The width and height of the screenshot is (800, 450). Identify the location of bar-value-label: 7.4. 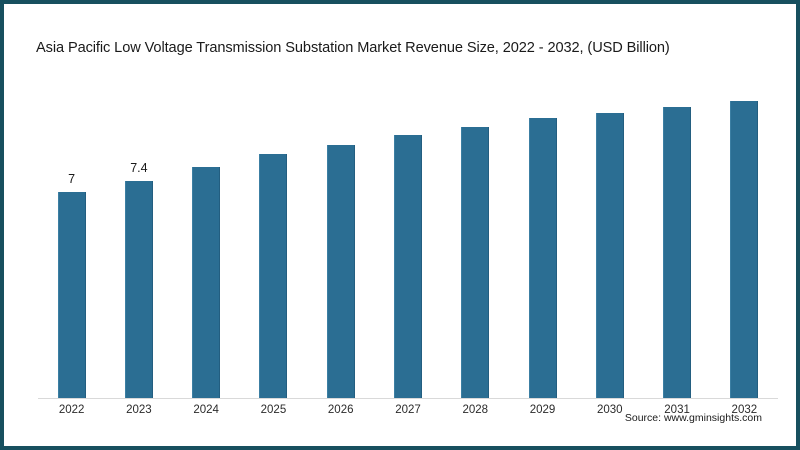
(139, 167).